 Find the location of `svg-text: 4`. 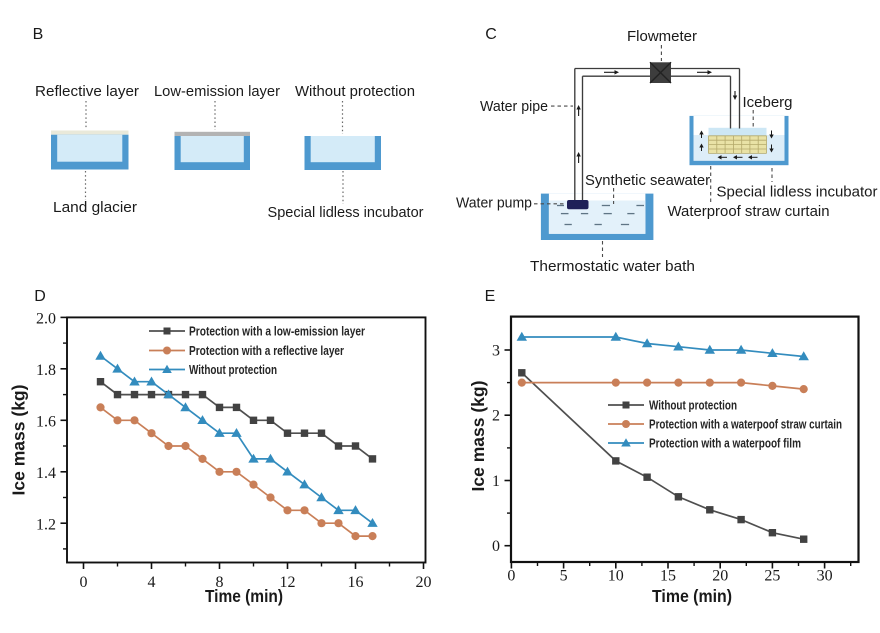

svg-text: 4 is located at coordinates (152, 582).